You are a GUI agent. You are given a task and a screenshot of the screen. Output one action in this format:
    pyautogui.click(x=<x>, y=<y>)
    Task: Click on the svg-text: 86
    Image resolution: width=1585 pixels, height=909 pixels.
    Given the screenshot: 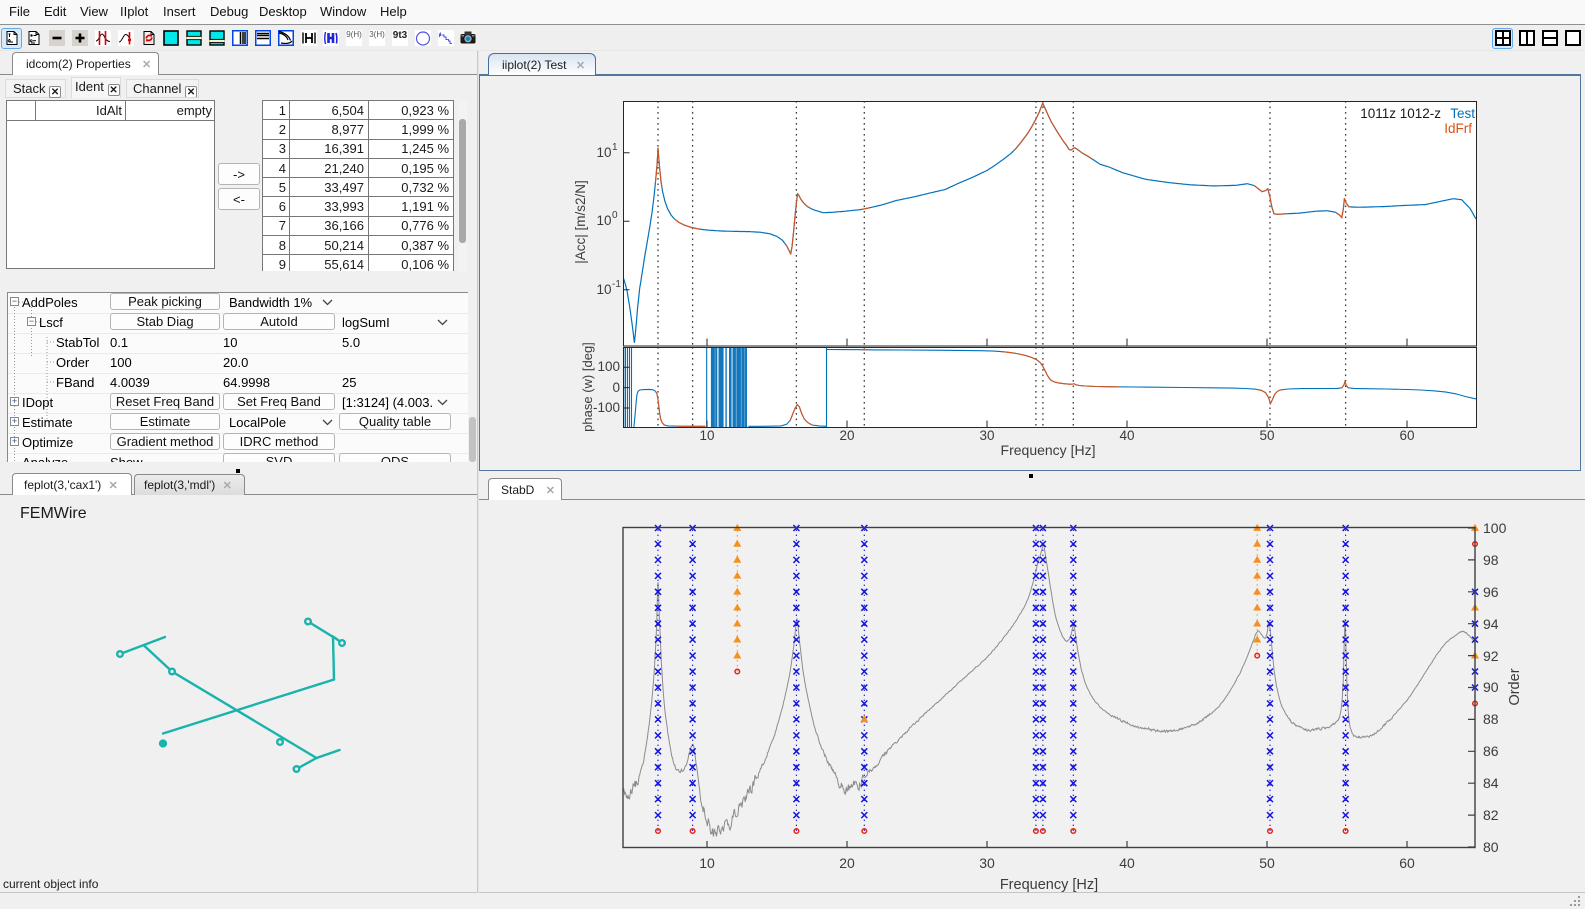 What is the action you would take?
    pyautogui.click(x=1491, y=751)
    